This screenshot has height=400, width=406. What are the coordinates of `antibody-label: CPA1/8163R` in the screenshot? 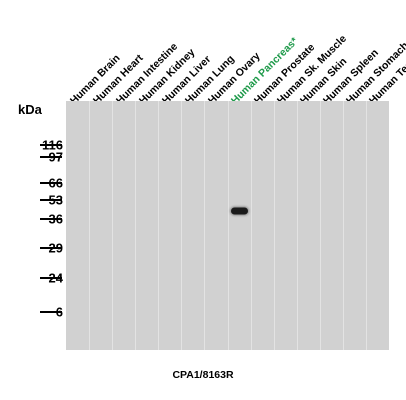 It's located at (203, 375).